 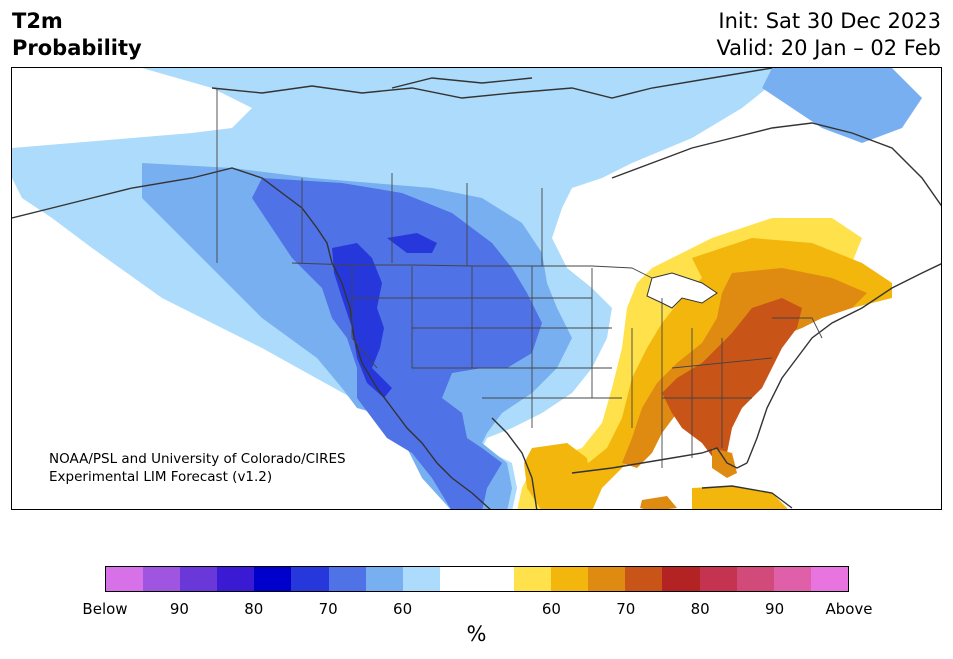 What do you see at coordinates (77, 35) in the screenshot?
I see `map-title: T2m Probability` at bounding box center [77, 35].